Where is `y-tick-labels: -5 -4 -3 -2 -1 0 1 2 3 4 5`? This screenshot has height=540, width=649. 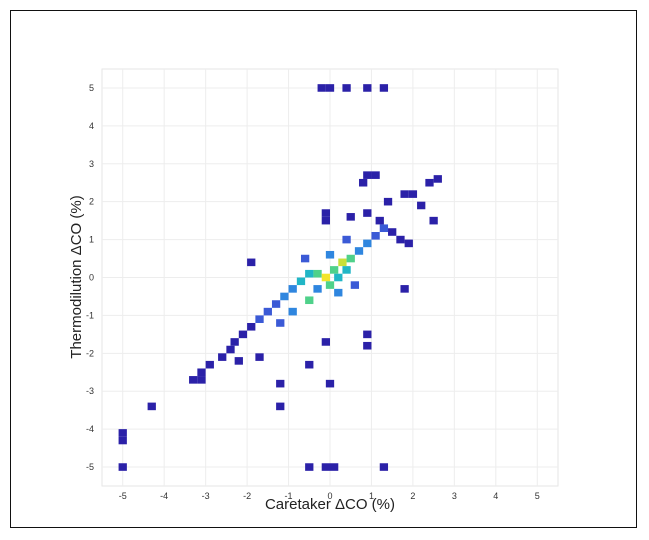
y-tick-labels: -5 -4 -3 -2 -1 0 1 2 3 4 5 is located at coordinates (90, 277).